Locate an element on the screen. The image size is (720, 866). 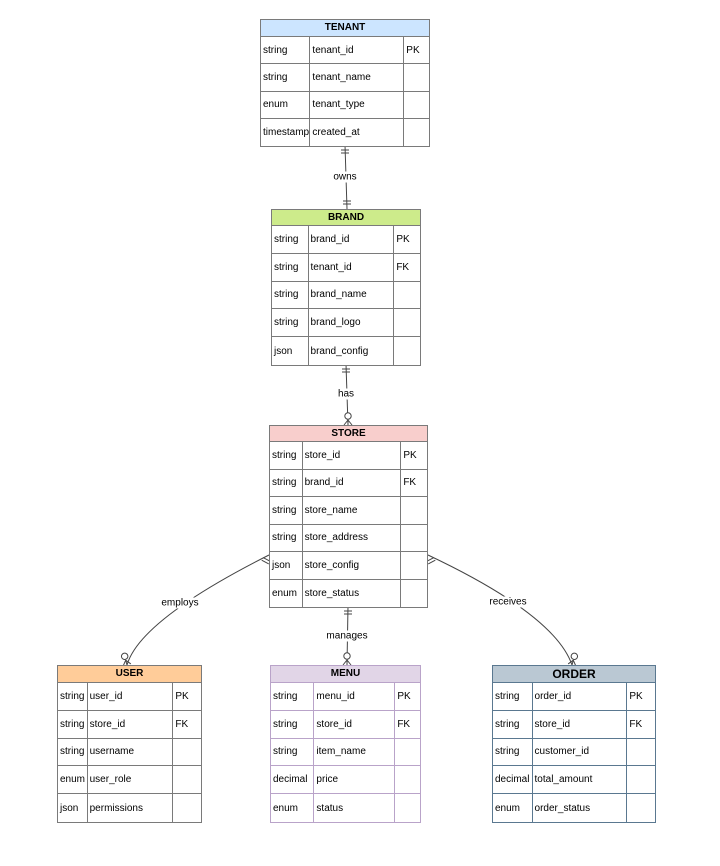
attribute-row: json store_config is located at coordinates (348, 566).